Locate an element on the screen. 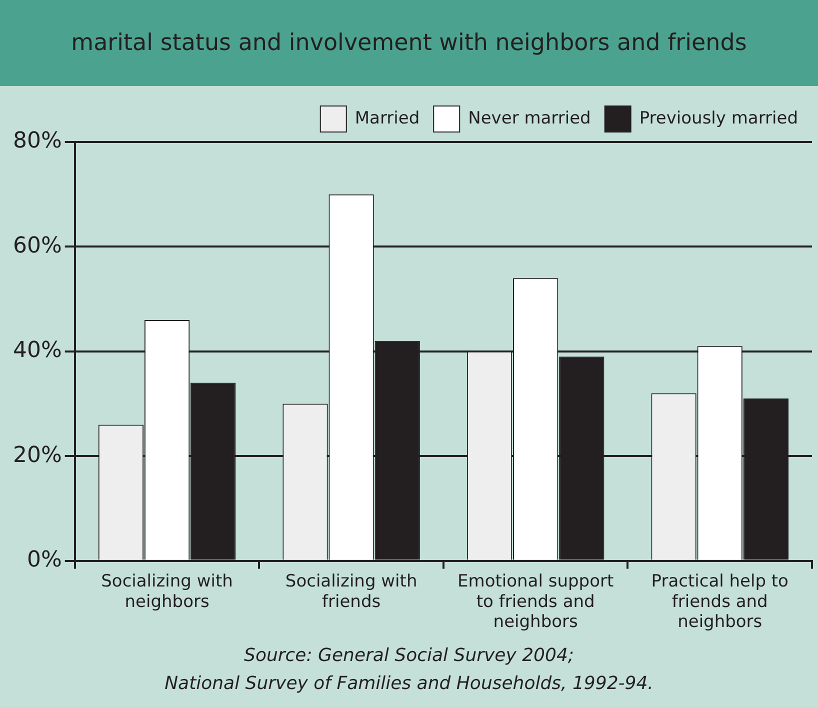  y-tick-label: 20% is located at coordinates (37, 455).